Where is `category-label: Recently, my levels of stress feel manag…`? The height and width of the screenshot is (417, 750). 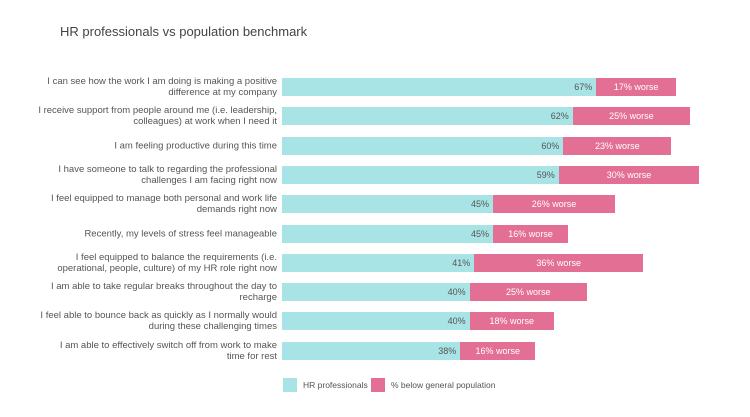
category-label: Recently, my levels of stress feel manag… is located at coordinates (180, 233).